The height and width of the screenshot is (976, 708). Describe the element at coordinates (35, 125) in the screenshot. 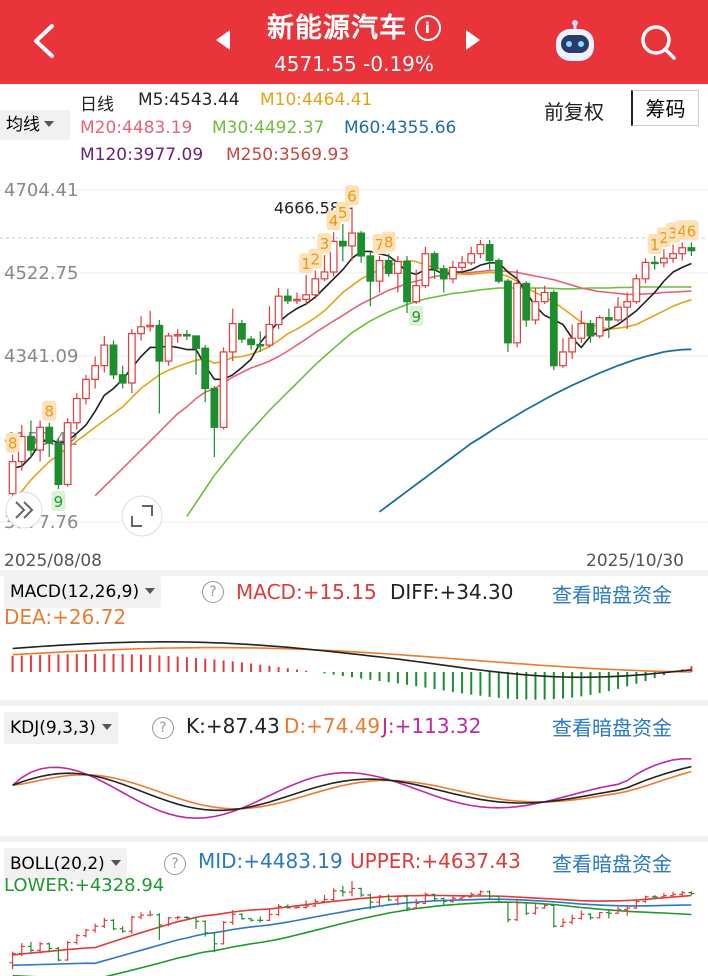

I see `ma-selector: 均线` at that location.